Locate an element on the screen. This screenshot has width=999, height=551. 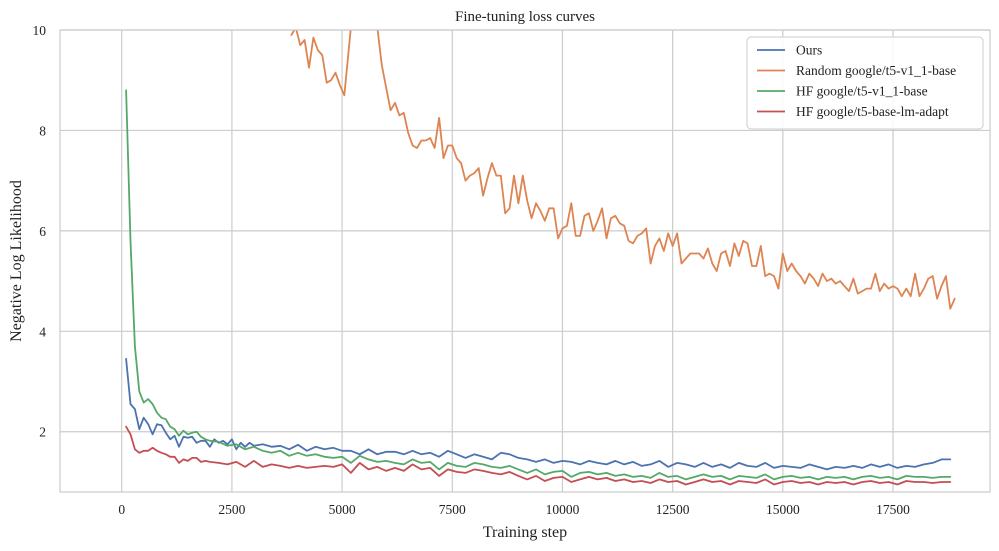
legend-box is located at coordinates (865, 83).